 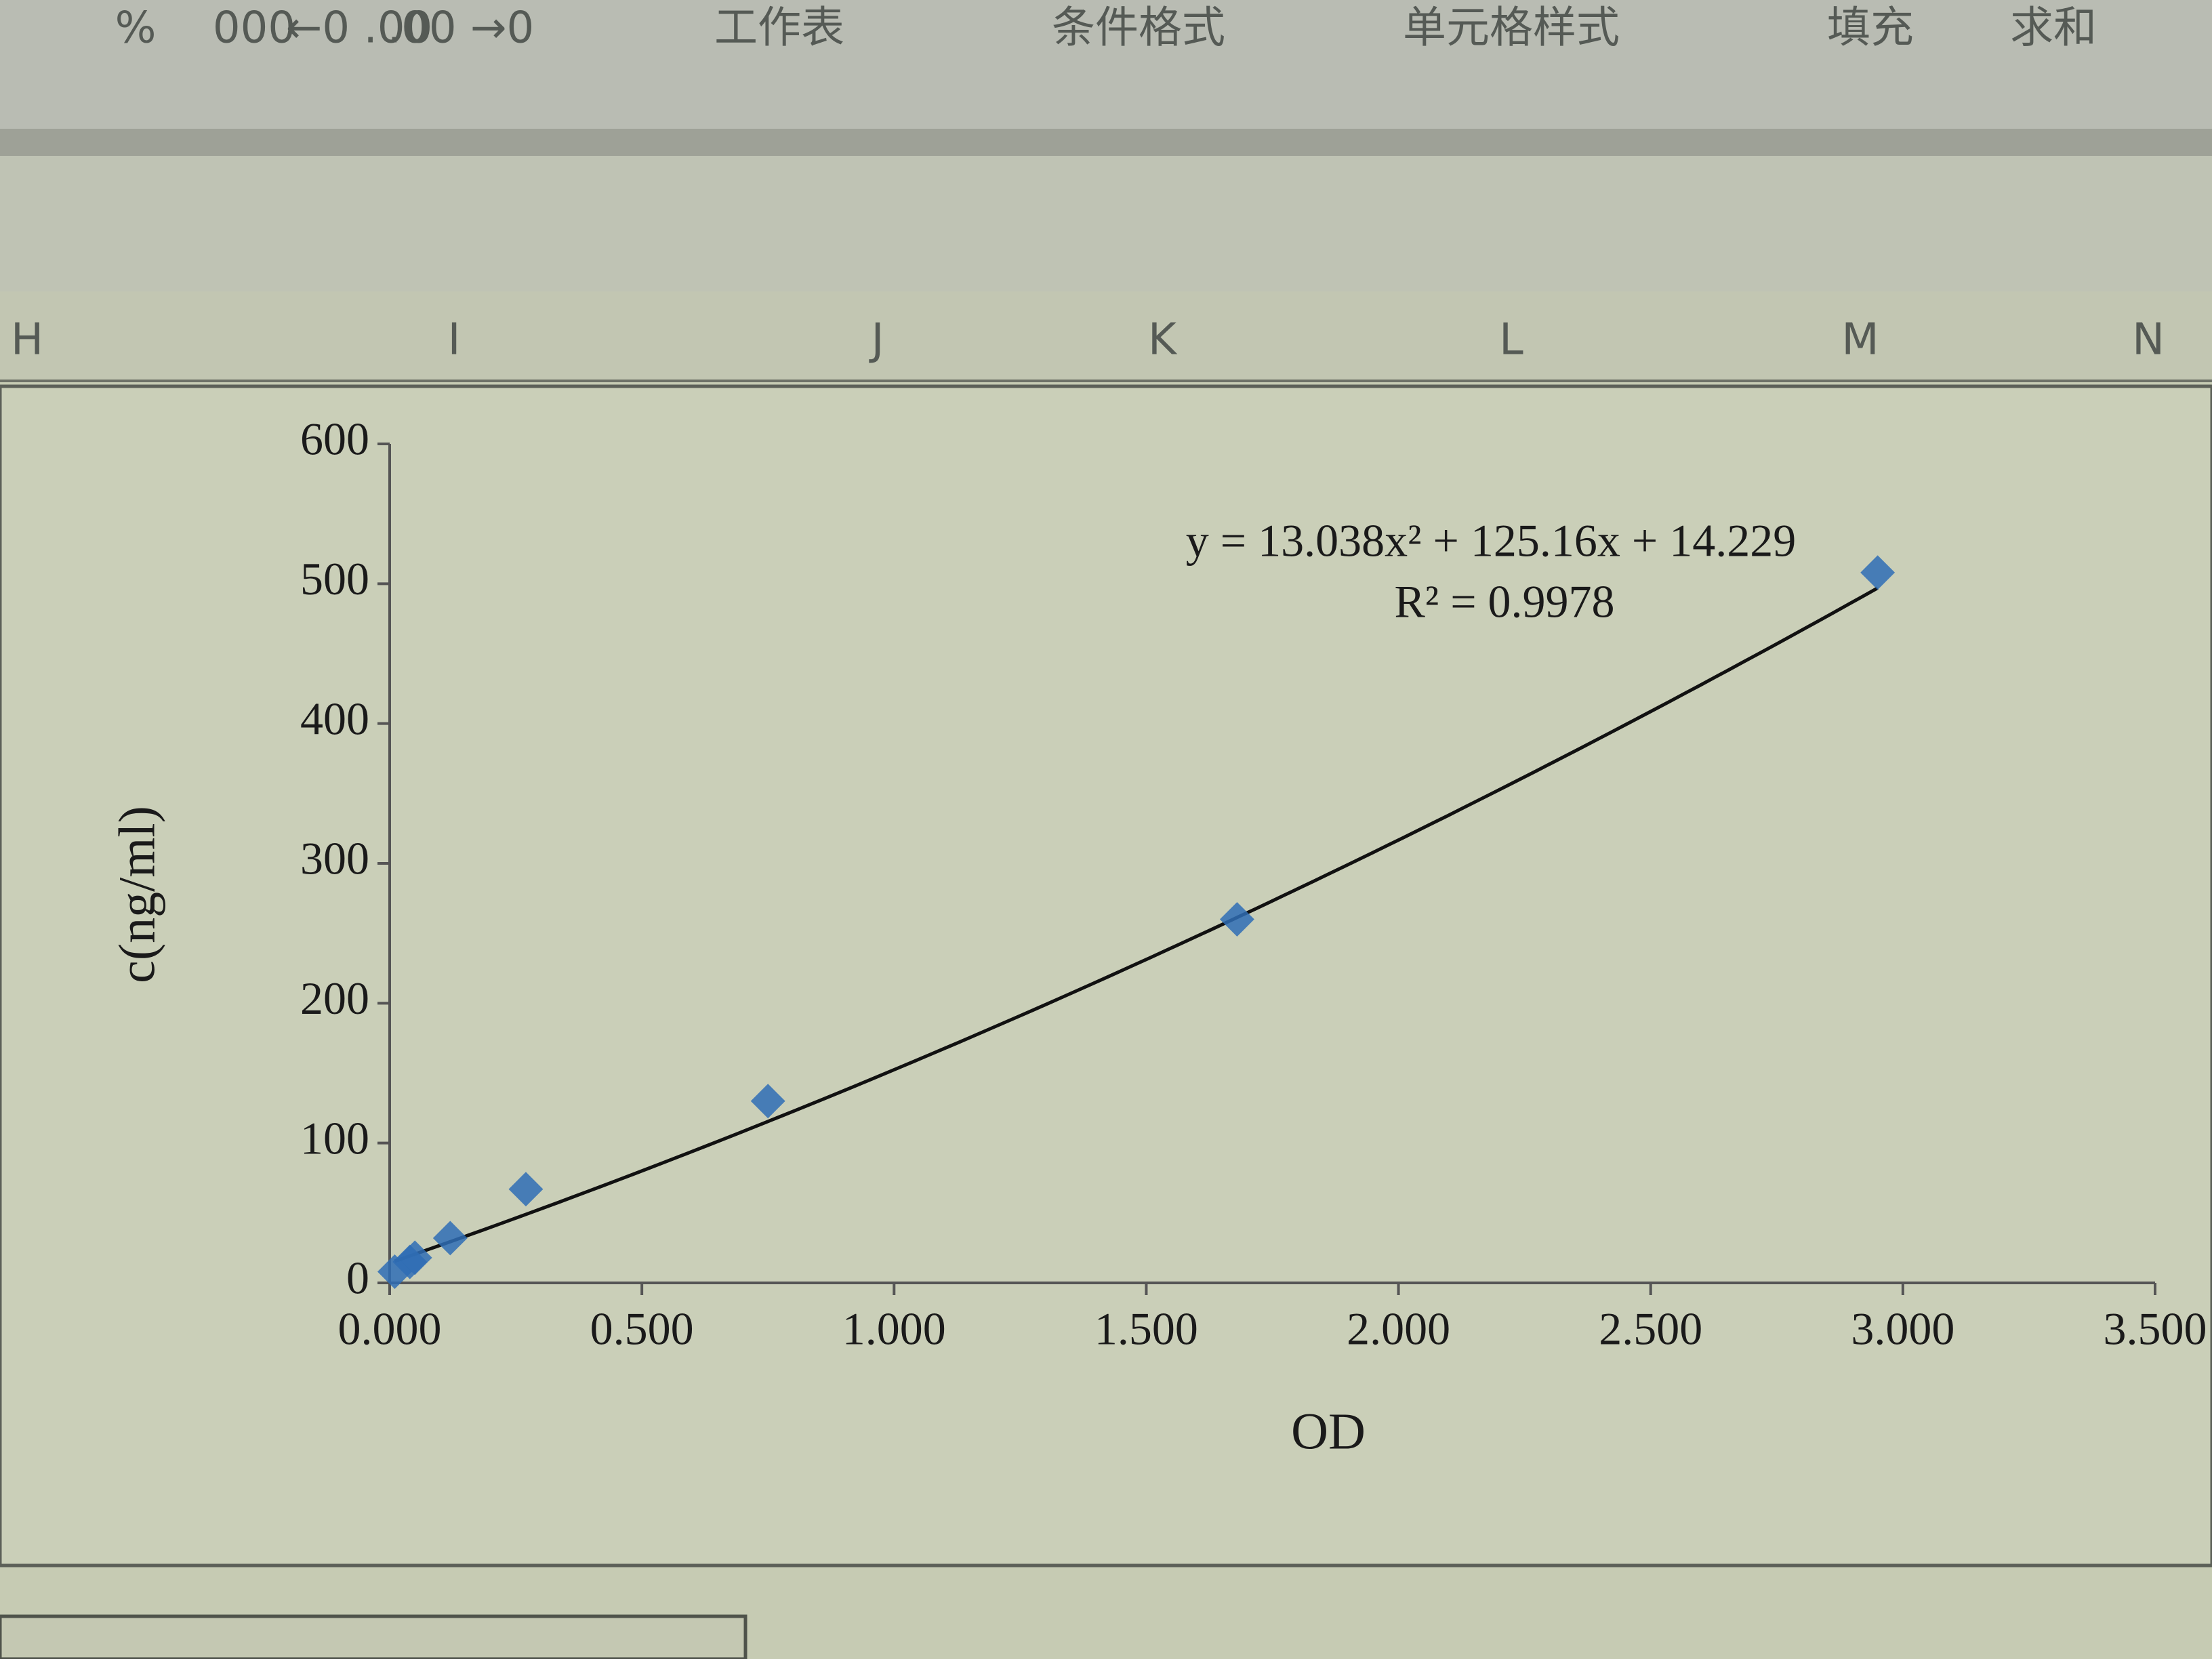 What do you see at coordinates (1651, 1329) in the screenshot?
I see `x-tick-label: 2.500` at bounding box center [1651, 1329].